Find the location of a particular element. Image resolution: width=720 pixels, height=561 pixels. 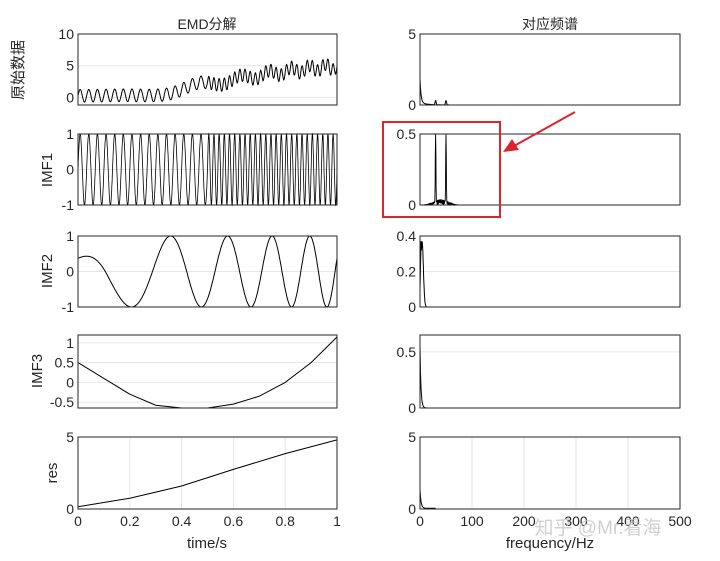

ylabel-original: 原始数据 is located at coordinates (18, 70).